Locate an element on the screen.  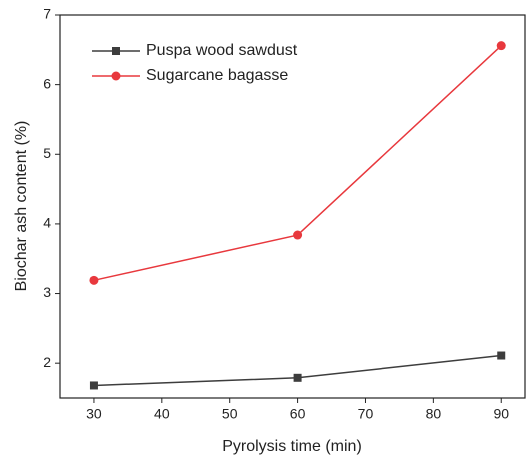
x-tick-label: 40 is located at coordinates (162, 414).